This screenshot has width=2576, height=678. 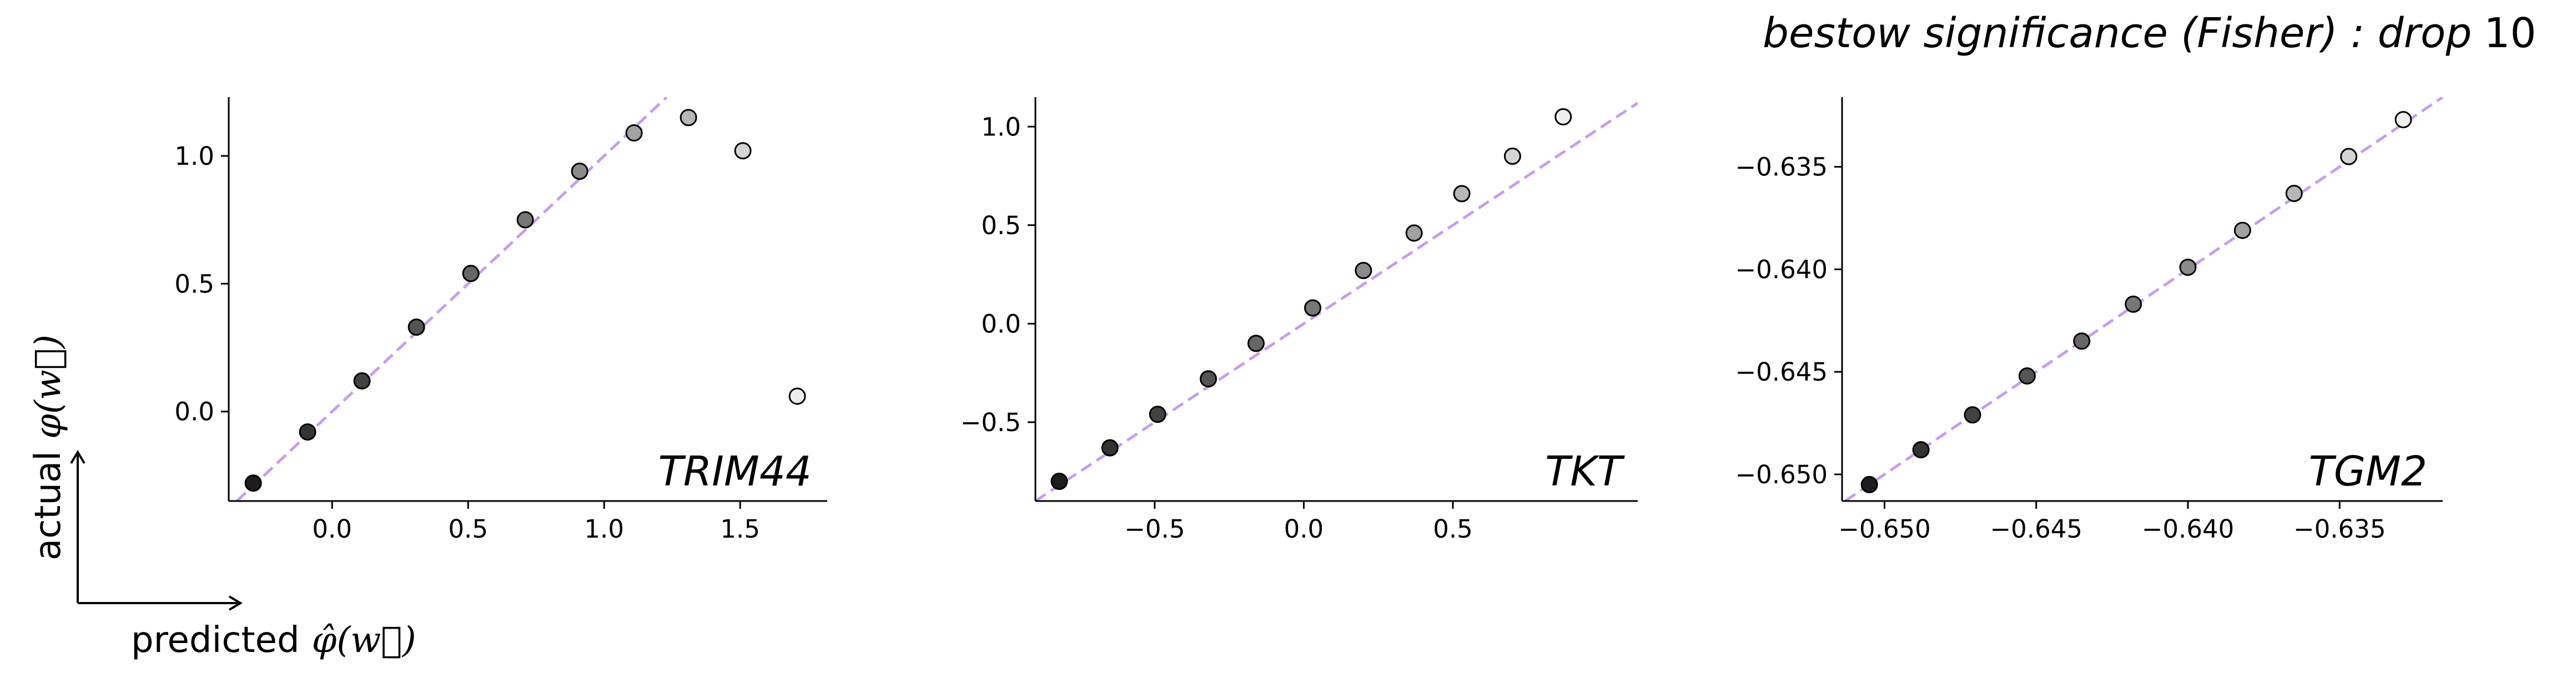 What do you see at coordinates (48, 447) in the screenshot?
I see `y-axis-caption: actual φ(w⃗)` at bounding box center [48, 447].